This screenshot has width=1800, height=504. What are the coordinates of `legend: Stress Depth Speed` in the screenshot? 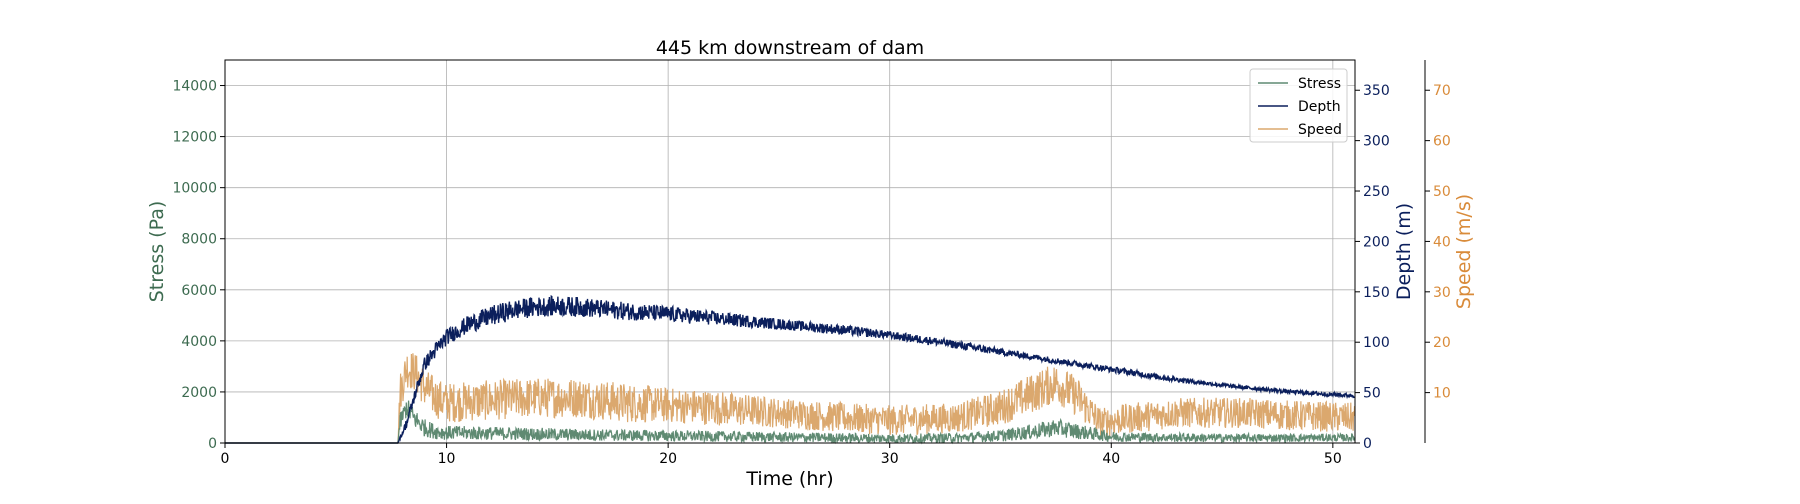 It's located at (1298, 105).